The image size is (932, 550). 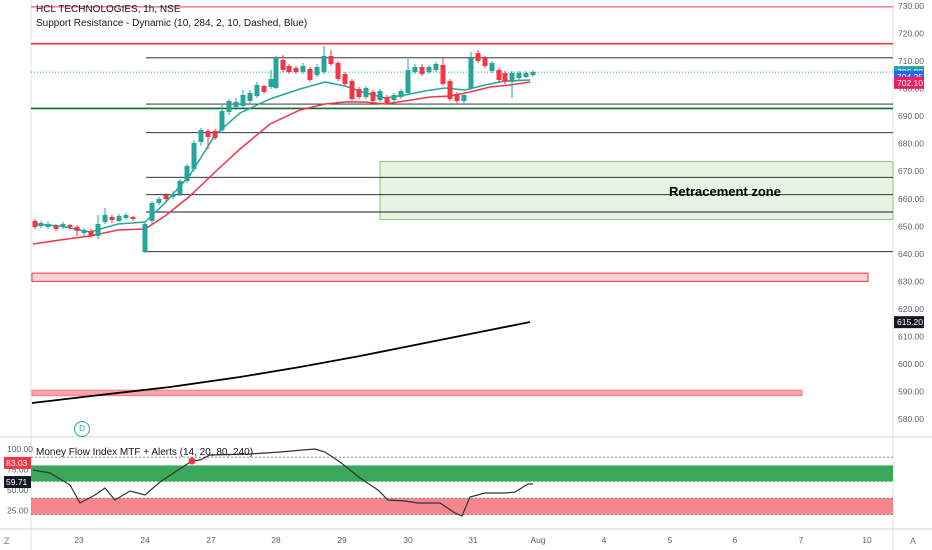 I want to click on time-tick-label: 31, so click(x=473, y=540).